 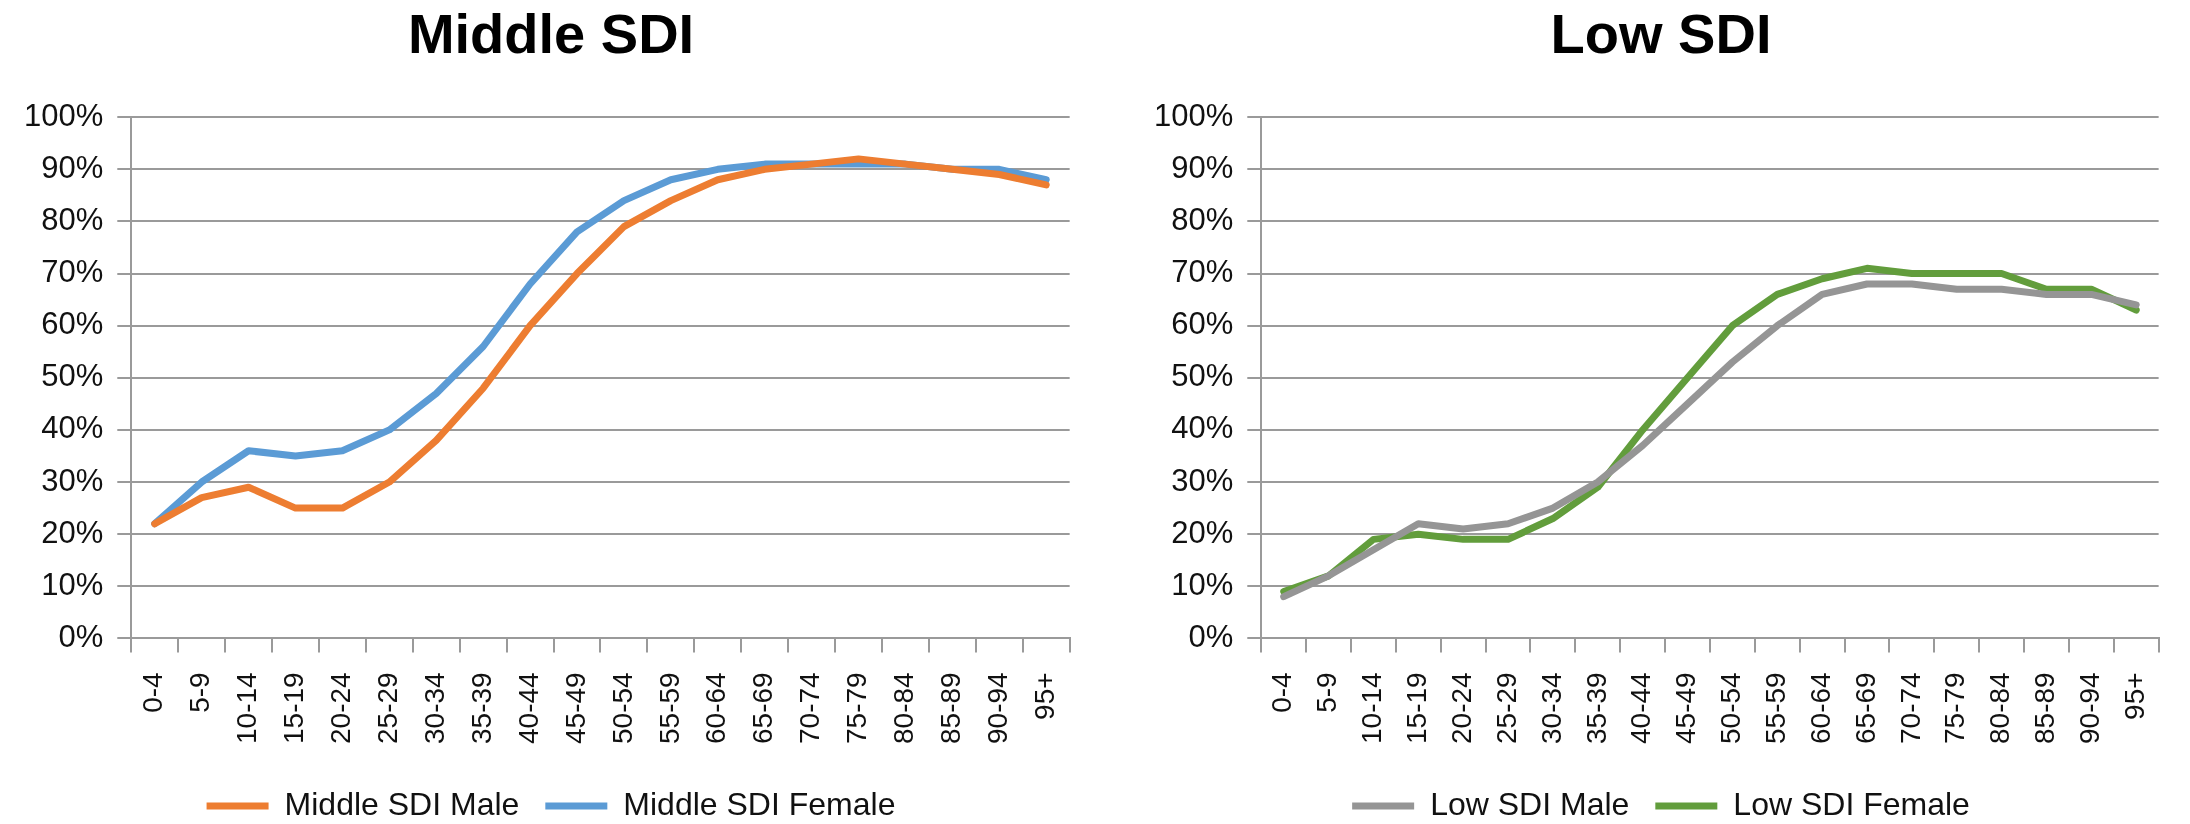 What do you see at coordinates (402, 803) in the screenshot?
I see `legend-label: Middle SDI Male` at bounding box center [402, 803].